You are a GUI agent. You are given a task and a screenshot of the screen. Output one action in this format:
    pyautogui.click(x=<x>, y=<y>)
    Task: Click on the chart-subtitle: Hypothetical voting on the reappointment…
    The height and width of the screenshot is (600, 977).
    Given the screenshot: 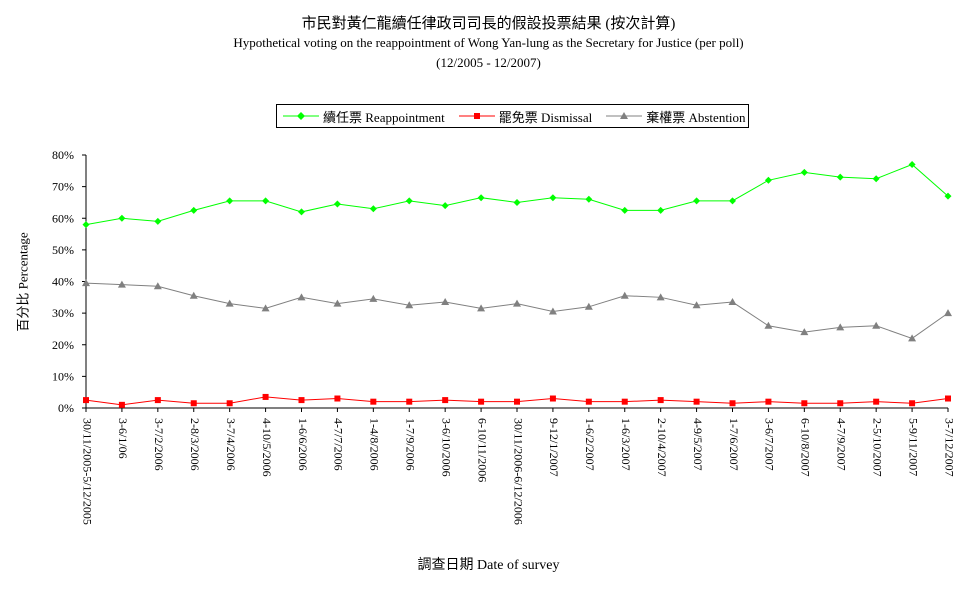 What is the action you would take?
    pyautogui.click(x=488, y=42)
    